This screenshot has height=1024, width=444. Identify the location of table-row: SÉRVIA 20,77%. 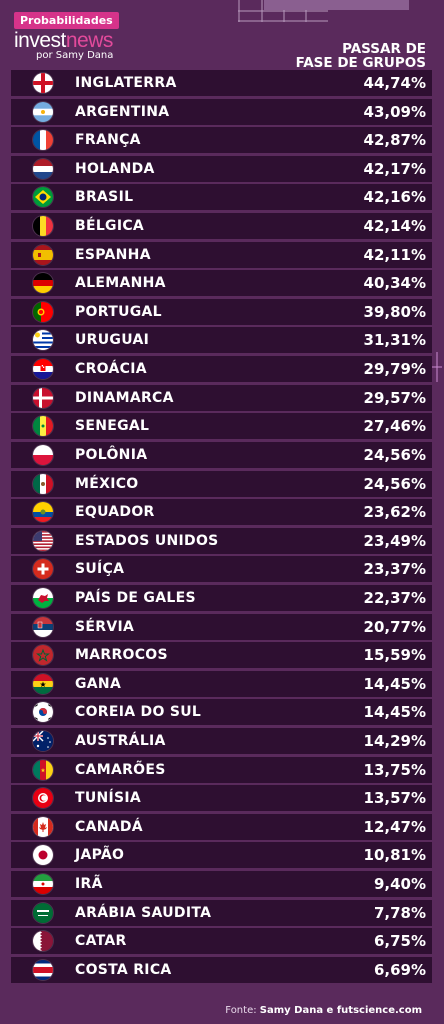
(221, 626).